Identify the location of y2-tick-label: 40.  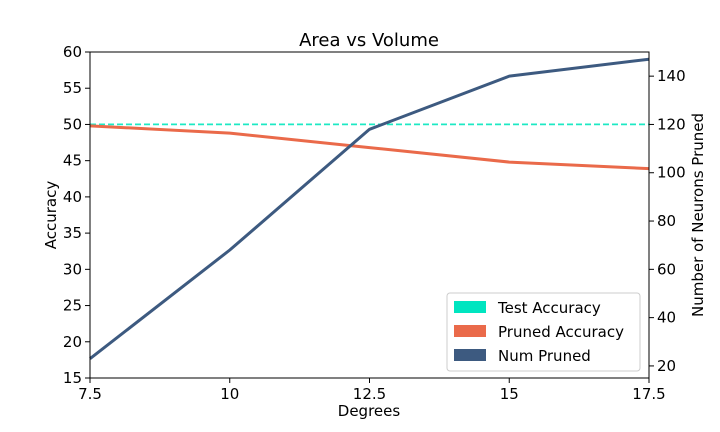
(666, 318).